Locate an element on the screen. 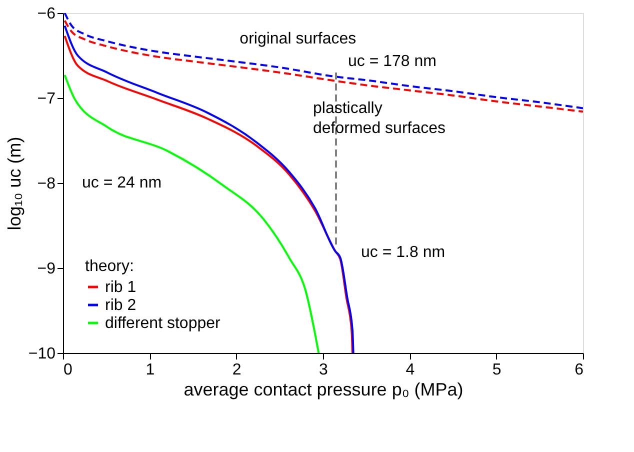  legend-label: rib 2 is located at coordinates (120, 305).